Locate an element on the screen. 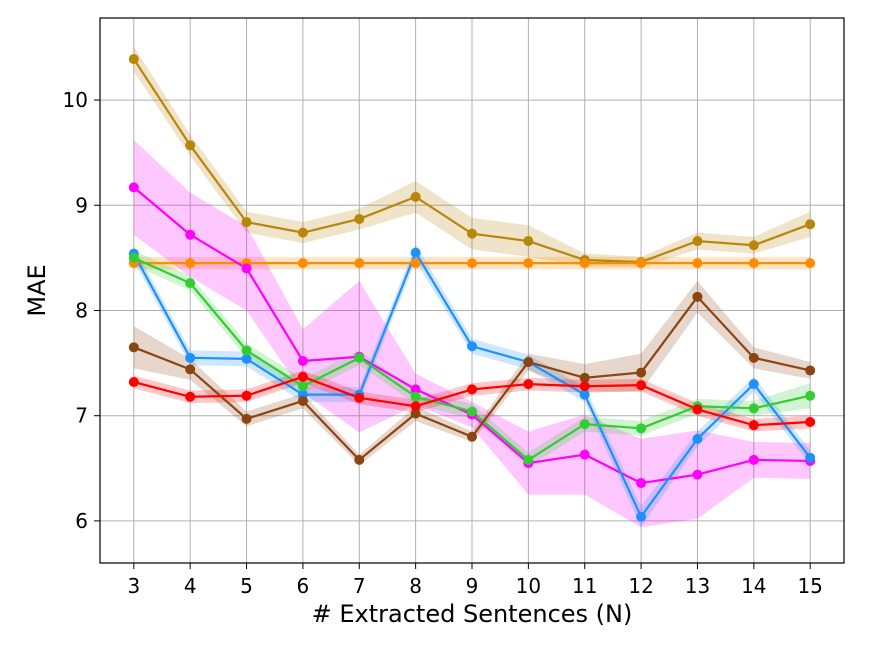 Image resolution: width=872 pixels, height=654 pixels. x-tick-label: 8 is located at coordinates (415, 586).